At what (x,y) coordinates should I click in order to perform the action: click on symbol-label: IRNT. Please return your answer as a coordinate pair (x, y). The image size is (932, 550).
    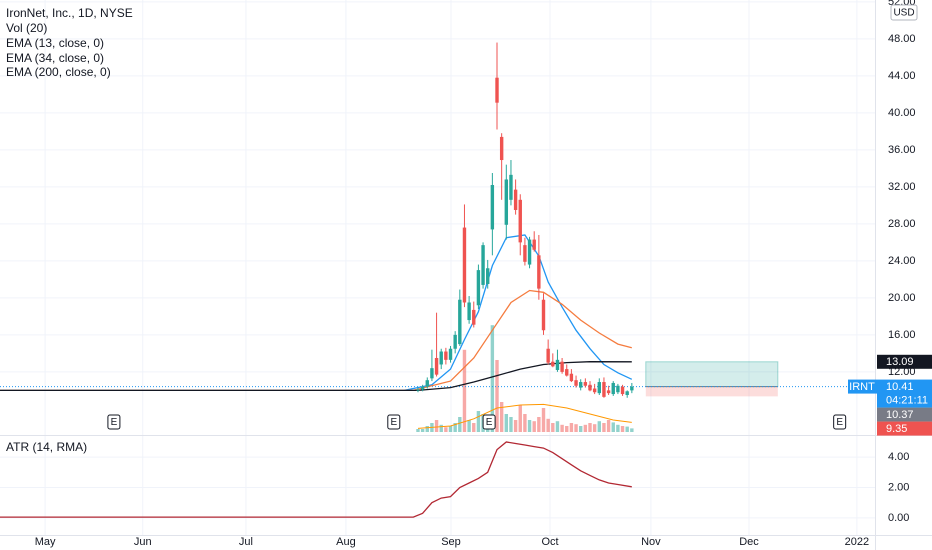
    Looking at the image, I should click on (862, 387).